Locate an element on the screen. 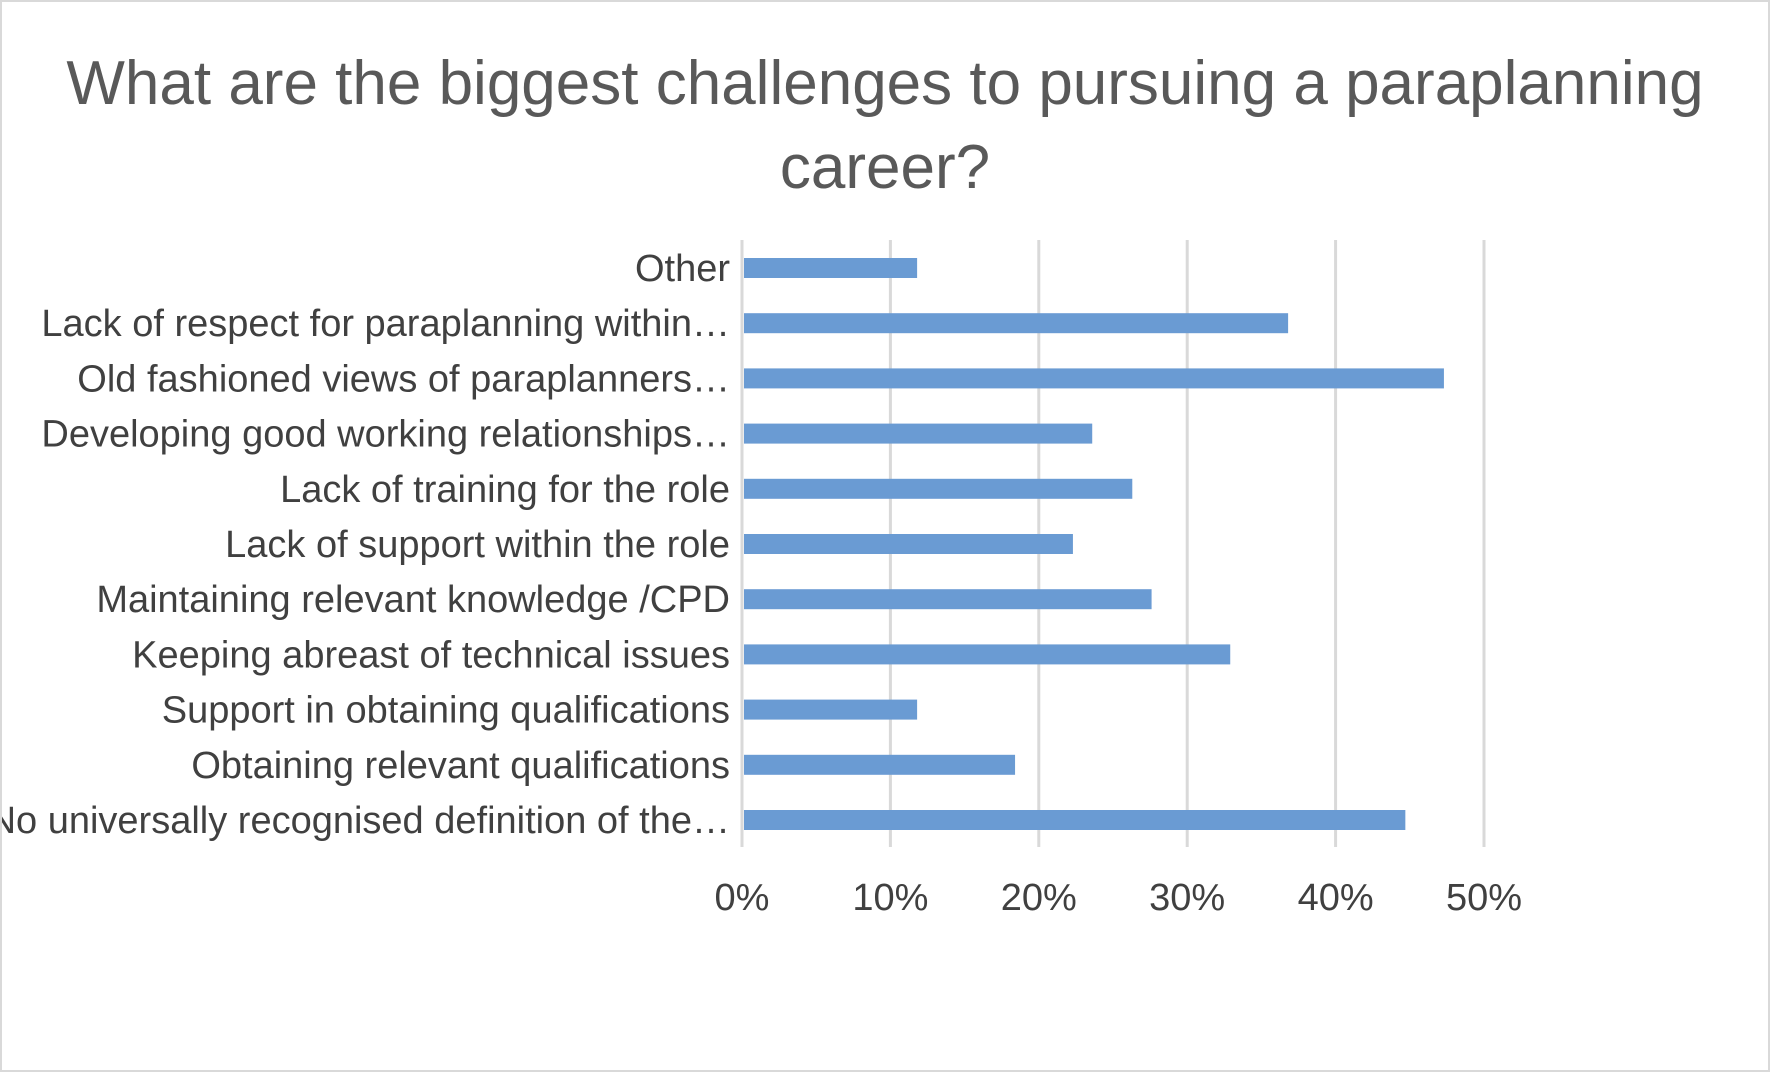 The image size is (1770, 1072). x-tick-labels: 0% 10% 20% 30% 40% 50% is located at coordinates (1118, 898).